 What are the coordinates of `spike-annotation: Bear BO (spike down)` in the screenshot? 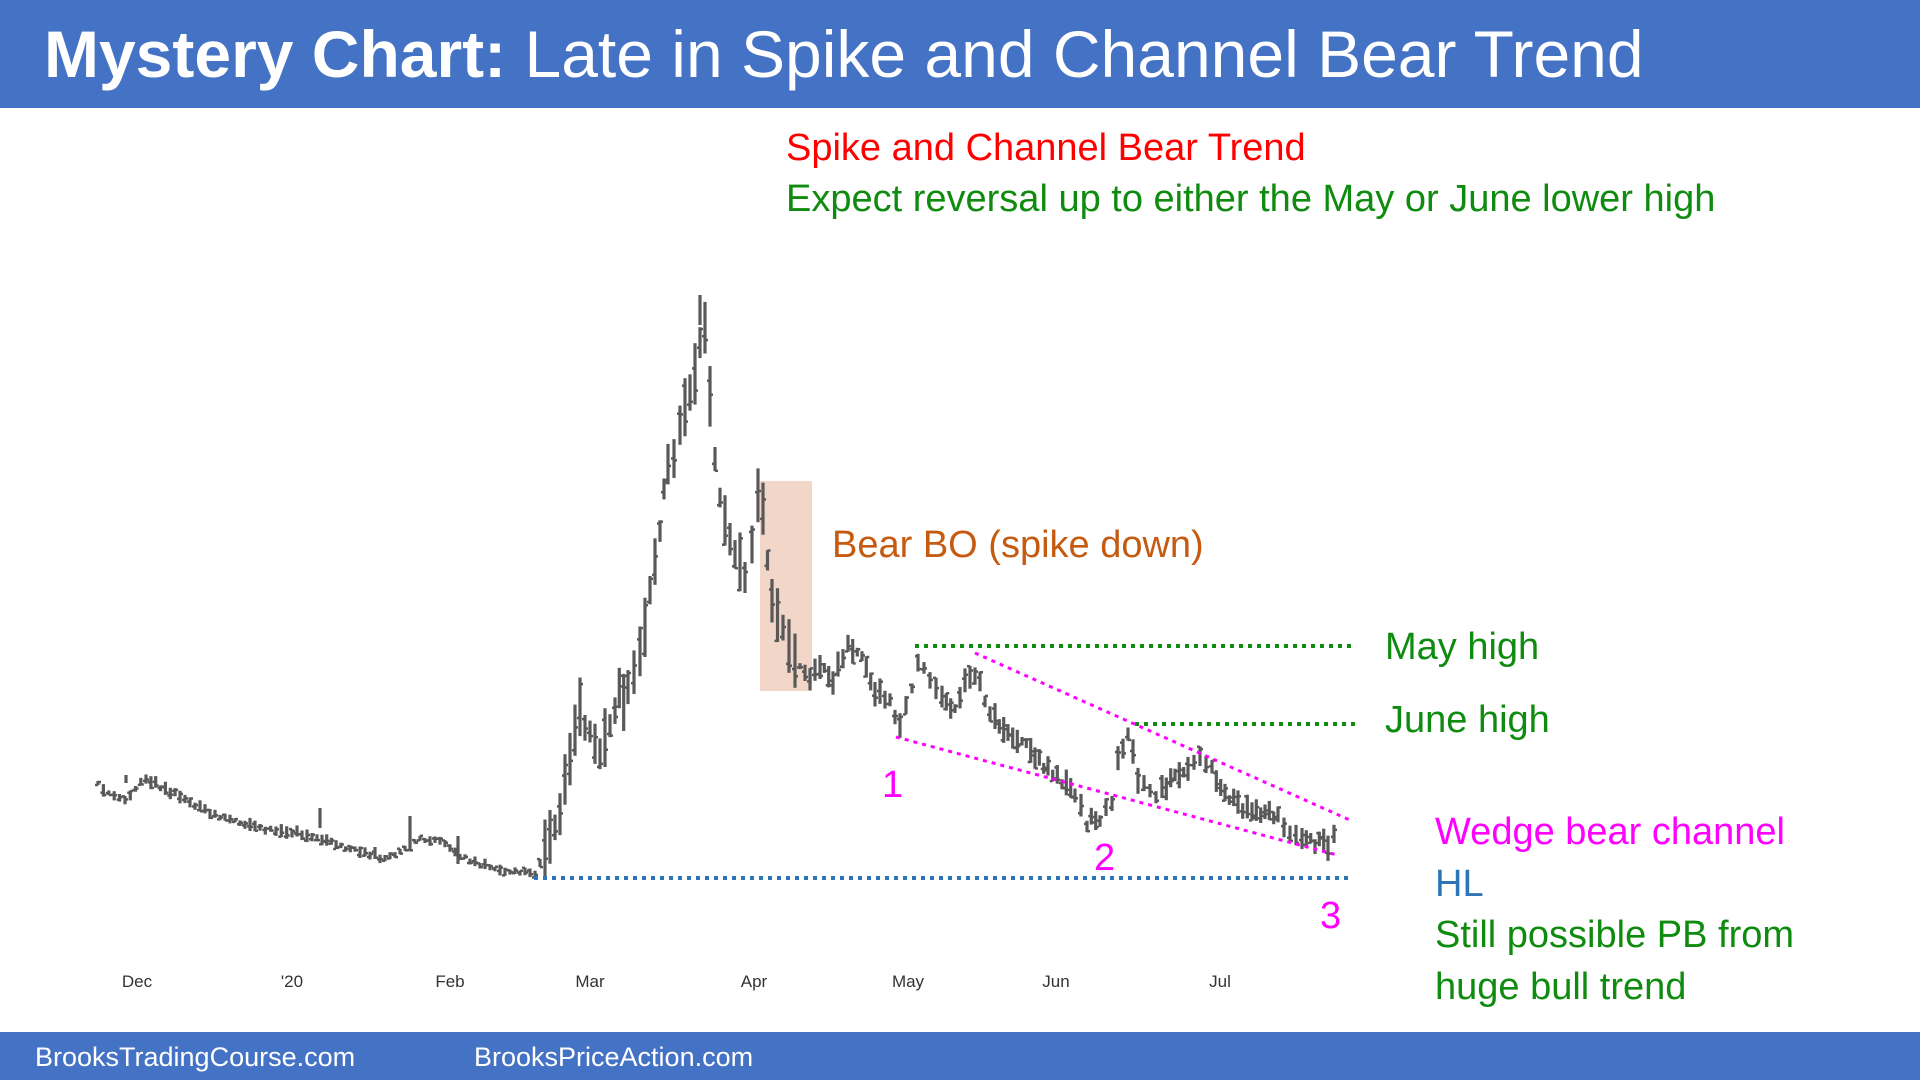 It's located at (1018, 545).